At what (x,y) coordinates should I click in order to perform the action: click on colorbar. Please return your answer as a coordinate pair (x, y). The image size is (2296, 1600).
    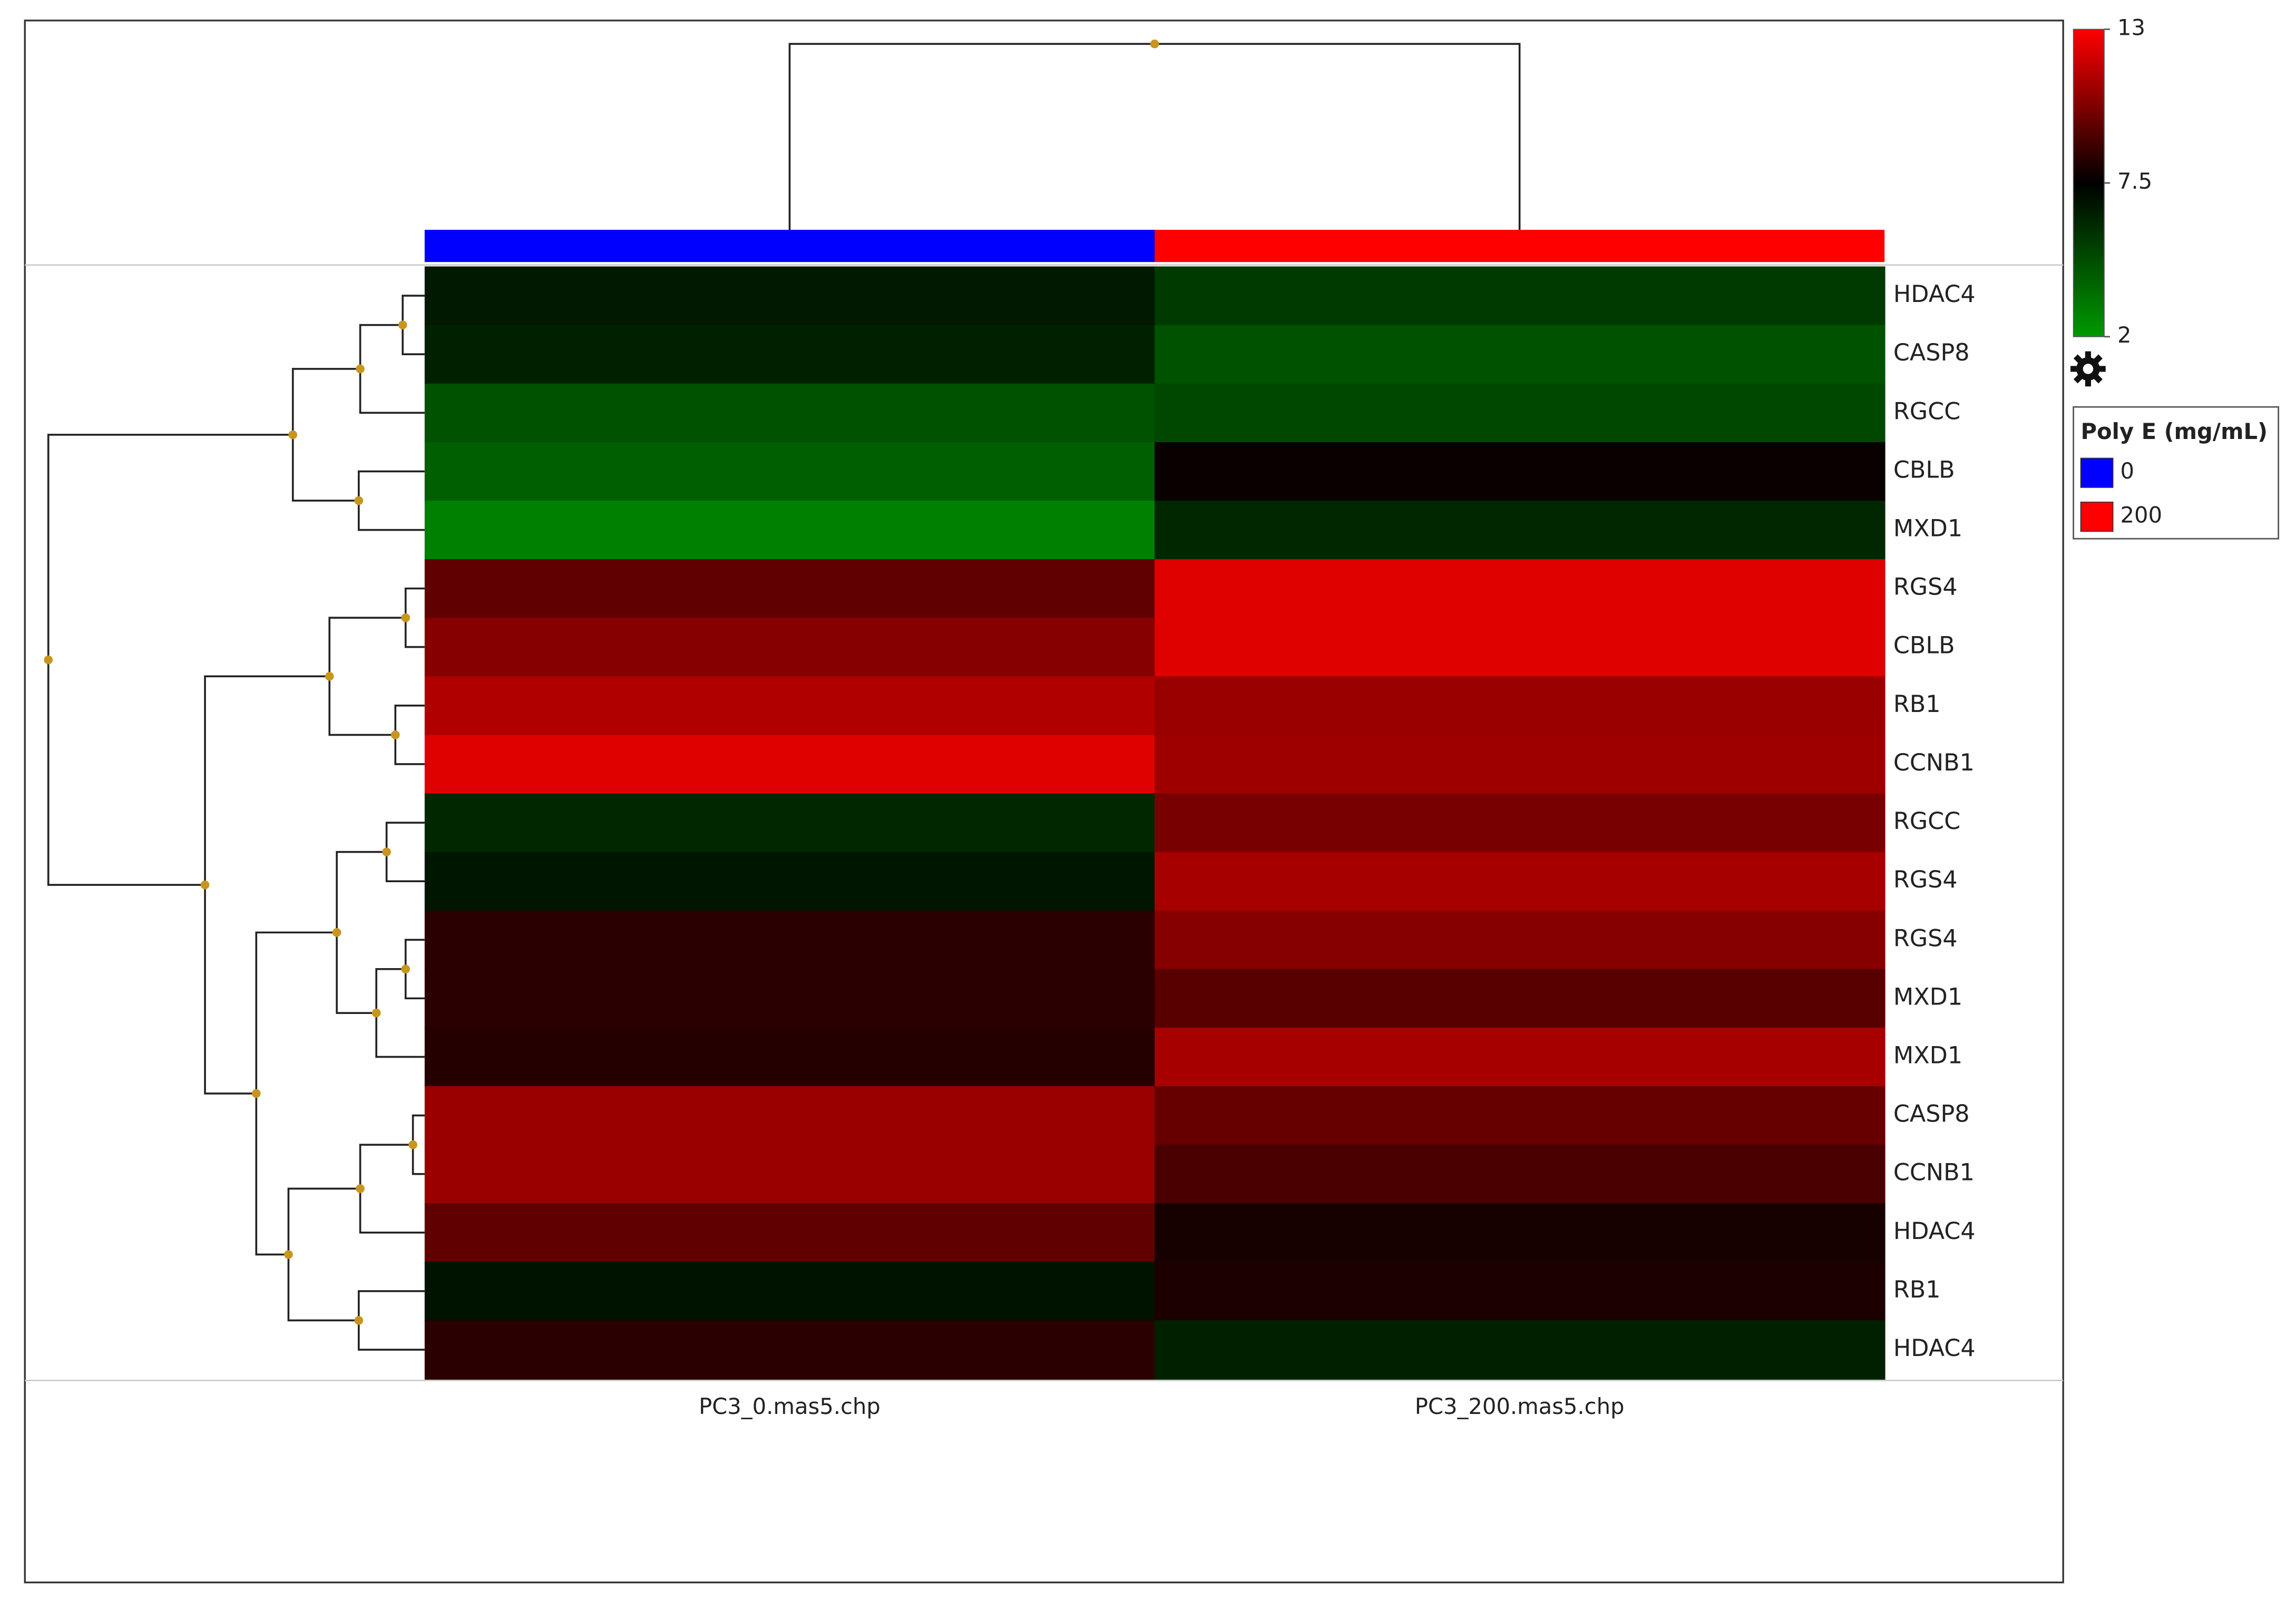
    Looking at the image, I should click on (2089, 182).